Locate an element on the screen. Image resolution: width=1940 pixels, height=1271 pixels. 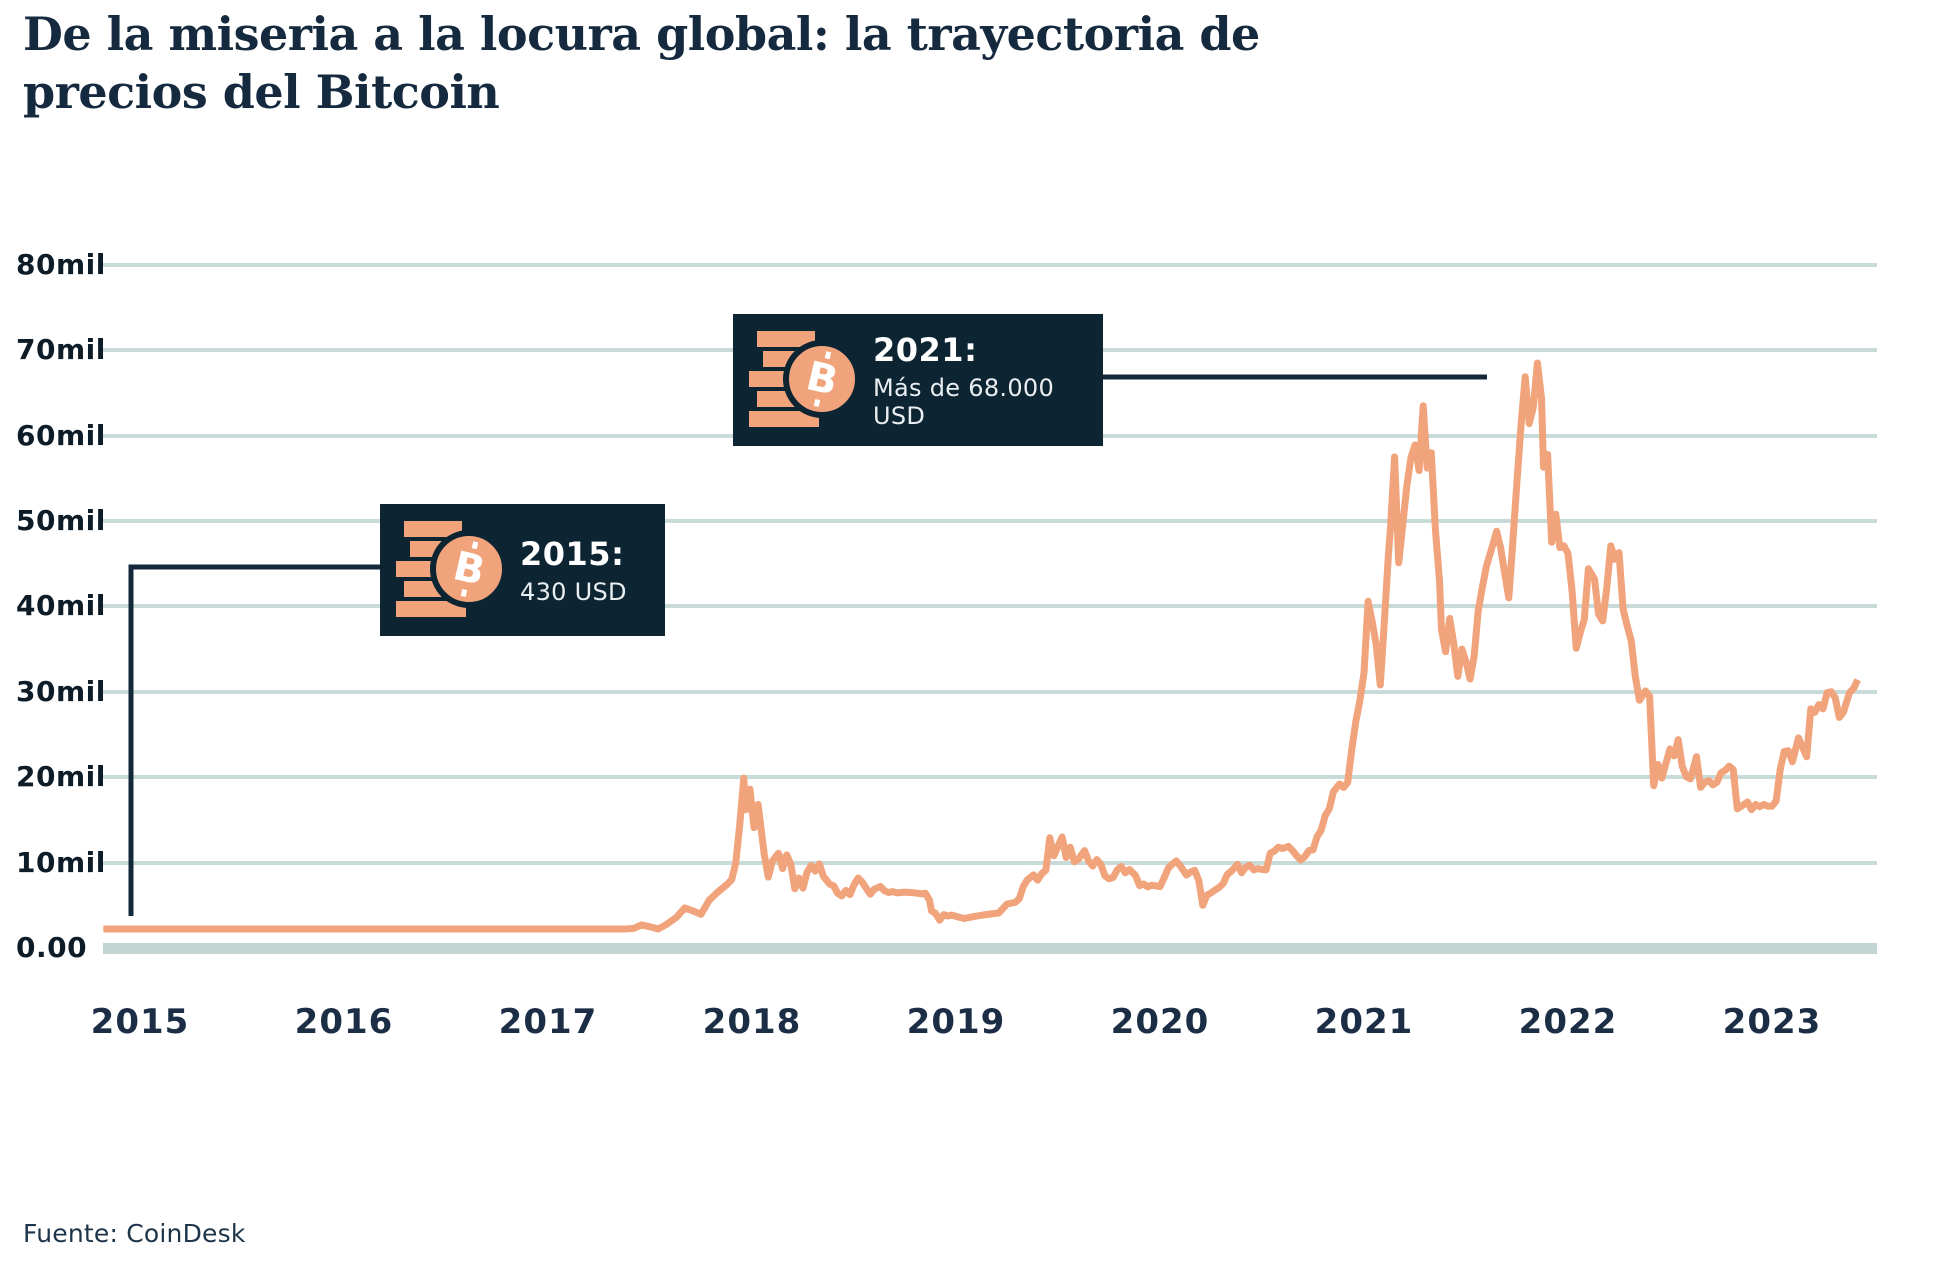
callout-connector-2015 is located at coordinates (255, 740).